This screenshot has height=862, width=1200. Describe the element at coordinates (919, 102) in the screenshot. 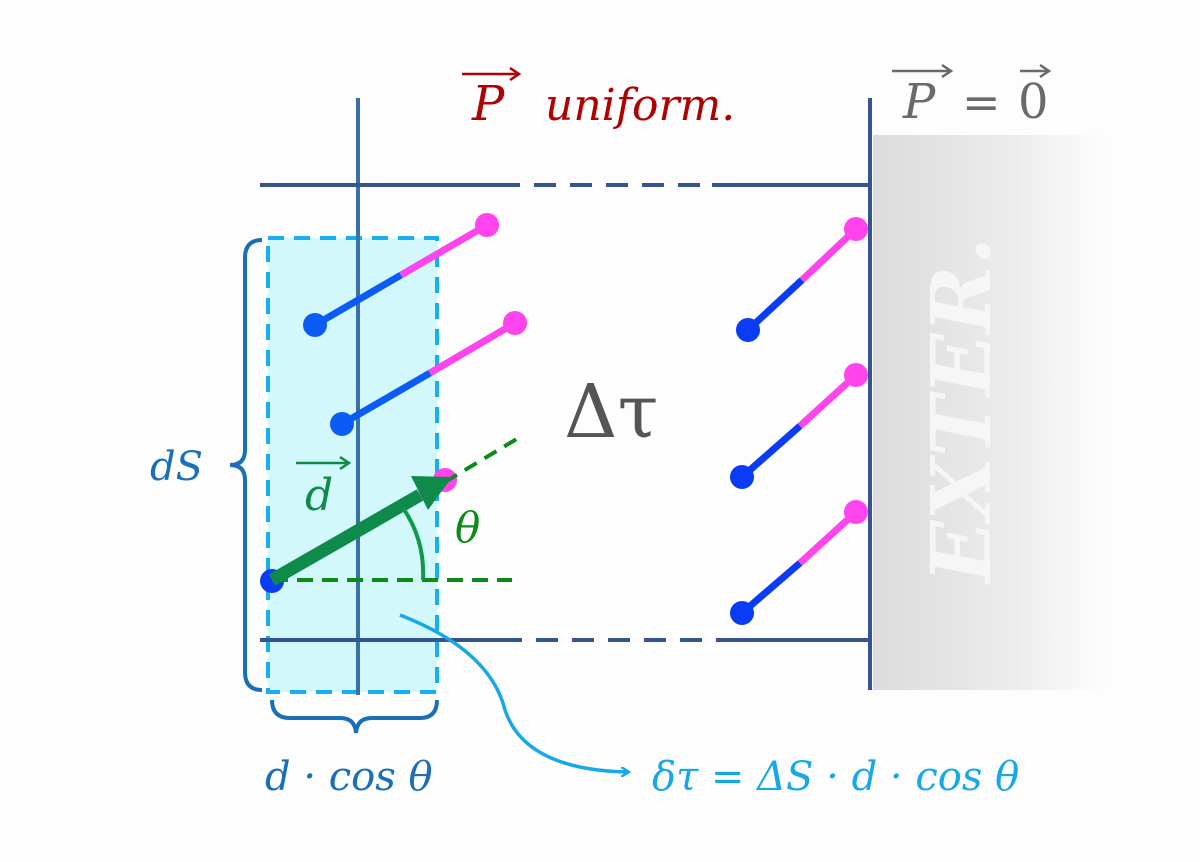

I see `p-zero-symbol: P` at that location.